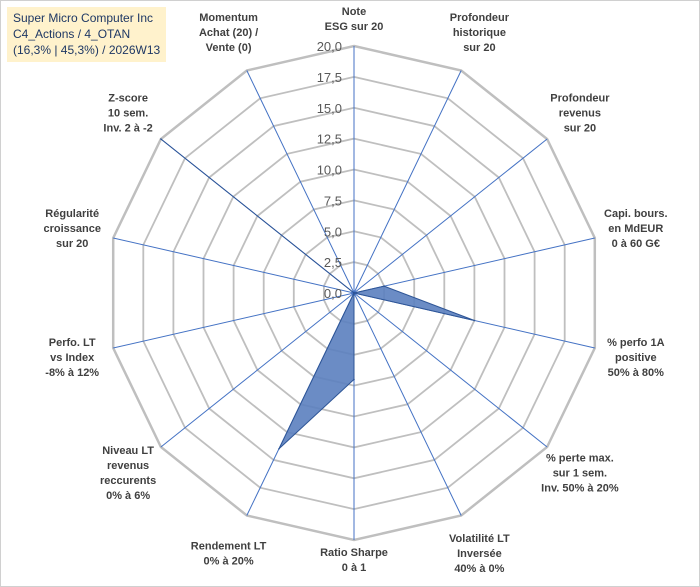 The image size is (700, 587). Describe the element at coordinates (87, 50) in the screenshot. I see `chart-title-stats: (16,3% | 45,3%) / 2026W13` at that location.